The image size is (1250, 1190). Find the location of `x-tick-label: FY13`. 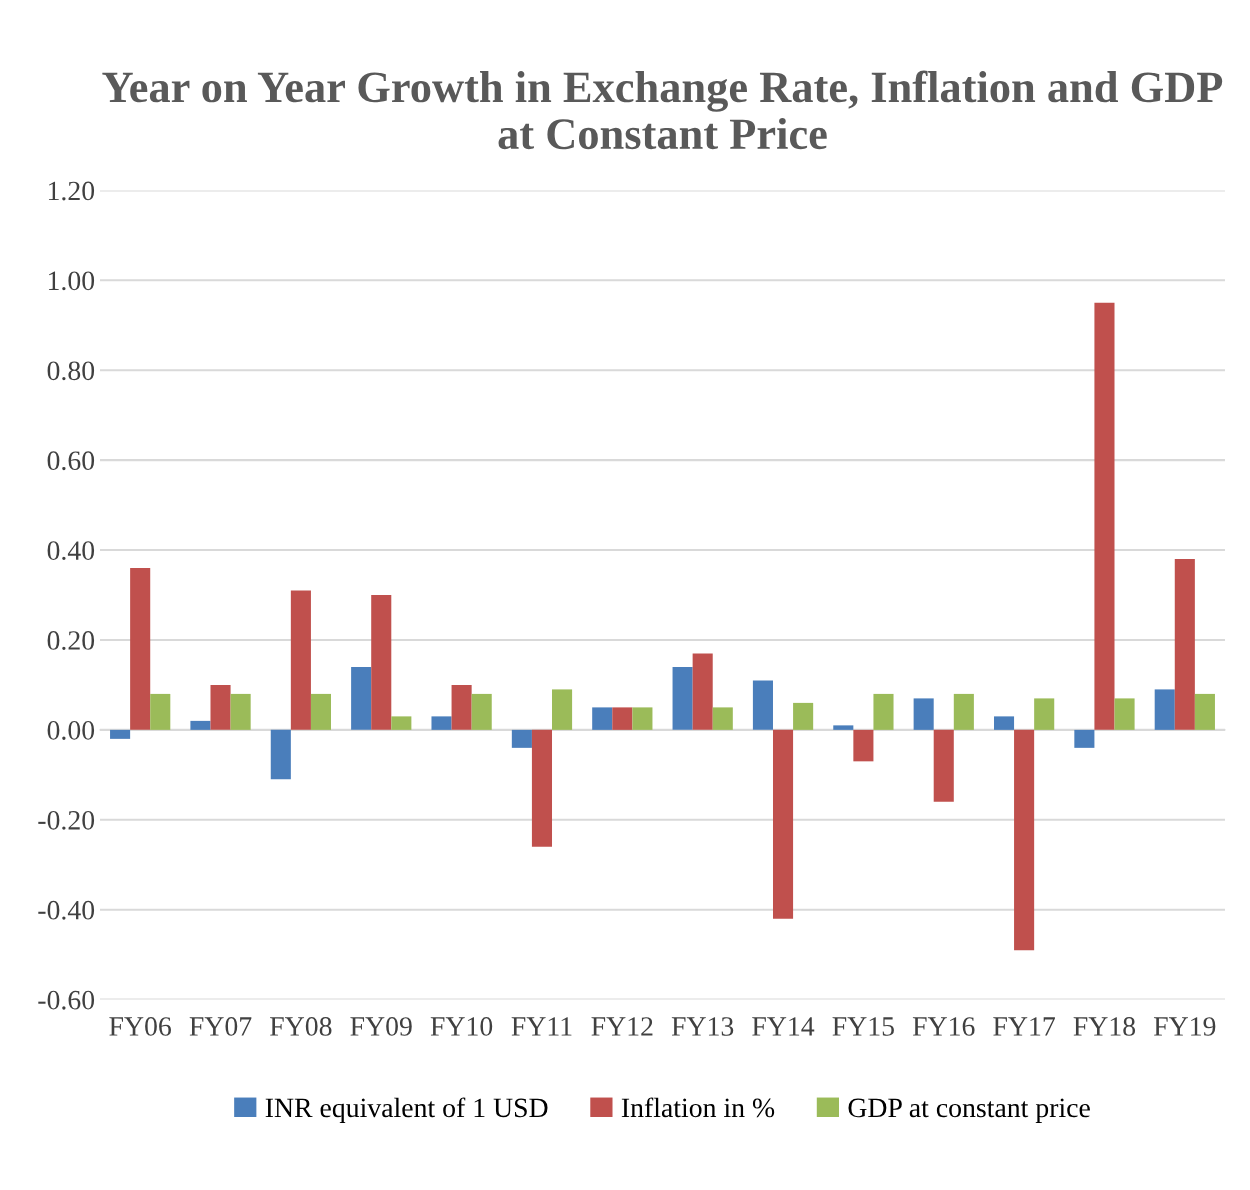

x-tick-label: FY13 is located at coordinates (702, 1026).